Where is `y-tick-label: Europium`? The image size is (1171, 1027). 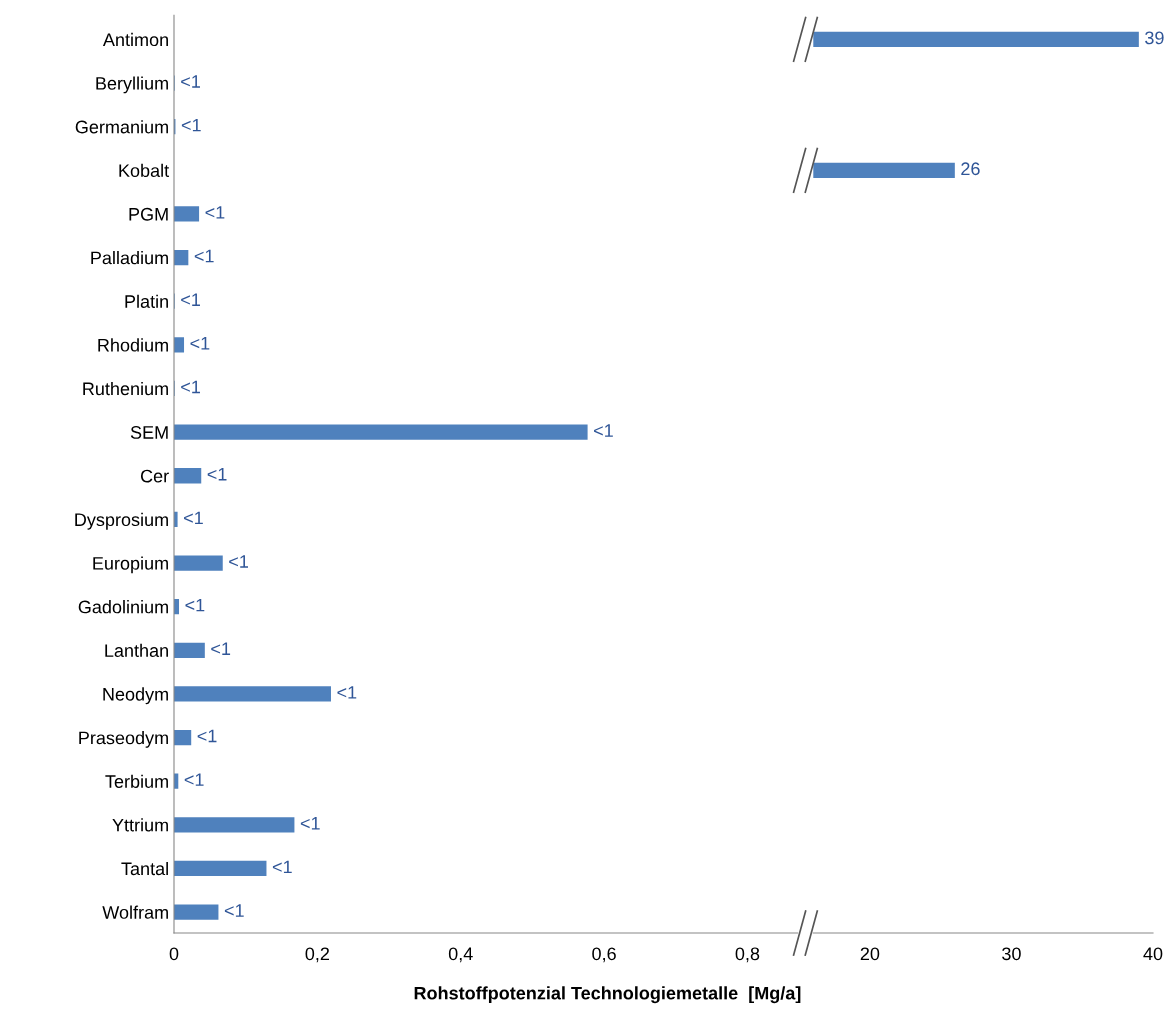
y-tick-label: Europium is located at coordinates (130, 565).